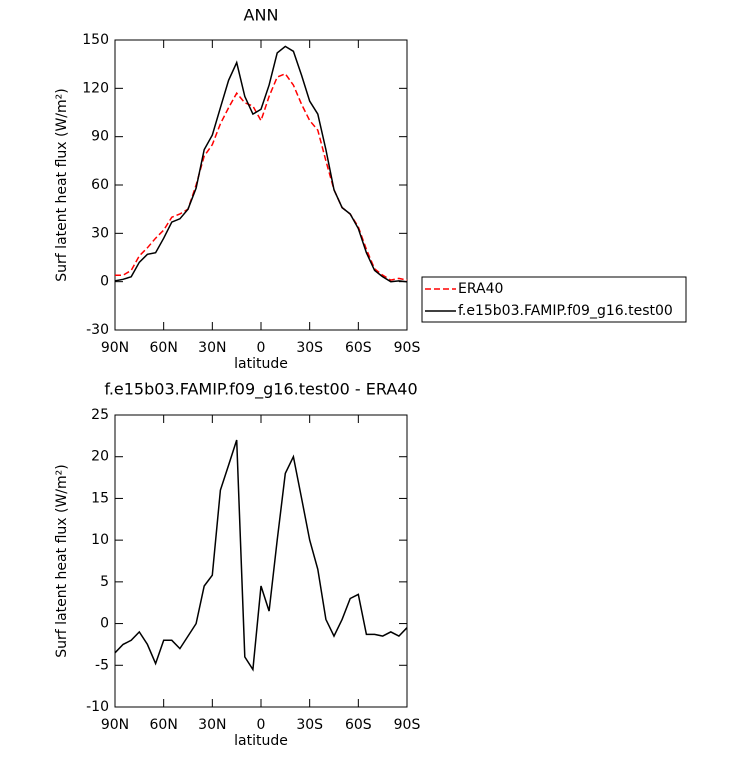 The image size is (733, 763). What do you see at coordinates (97, 330) in the screenshot?
I see `y-tick-label: -30` at bounding box center [97, 330].